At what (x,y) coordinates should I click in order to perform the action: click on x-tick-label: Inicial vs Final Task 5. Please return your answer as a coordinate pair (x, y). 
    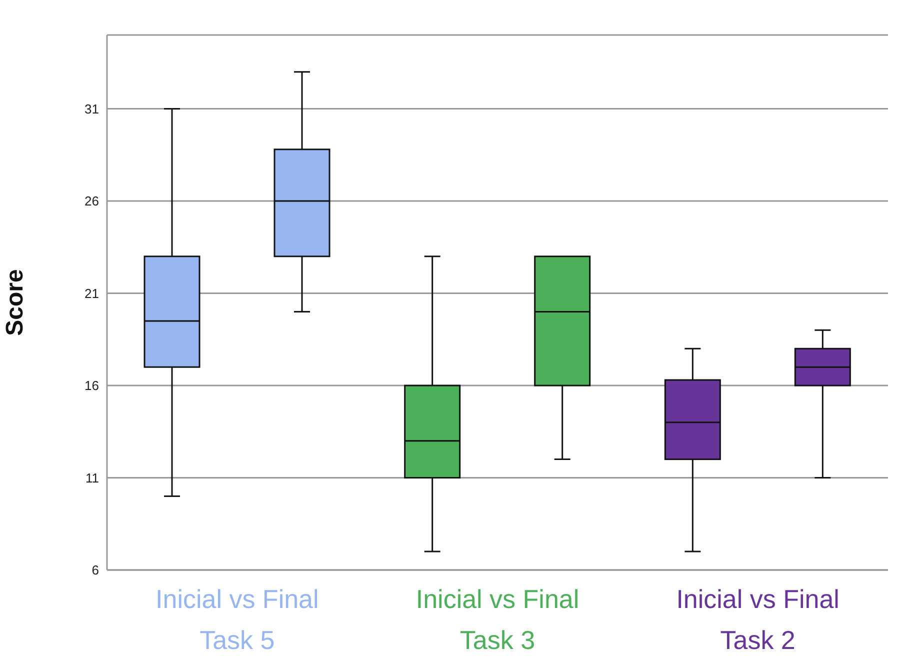
    Looking at the image, I should click on (237, 619).